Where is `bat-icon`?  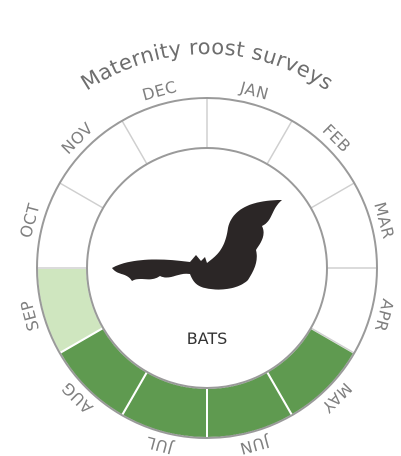
bat-icon is located at coordinates (197, 245).